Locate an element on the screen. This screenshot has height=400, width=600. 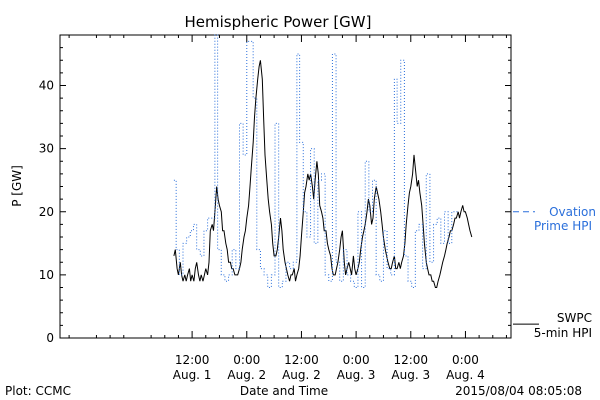
y-tick-label: 10 is located at coordinates (46, 275).